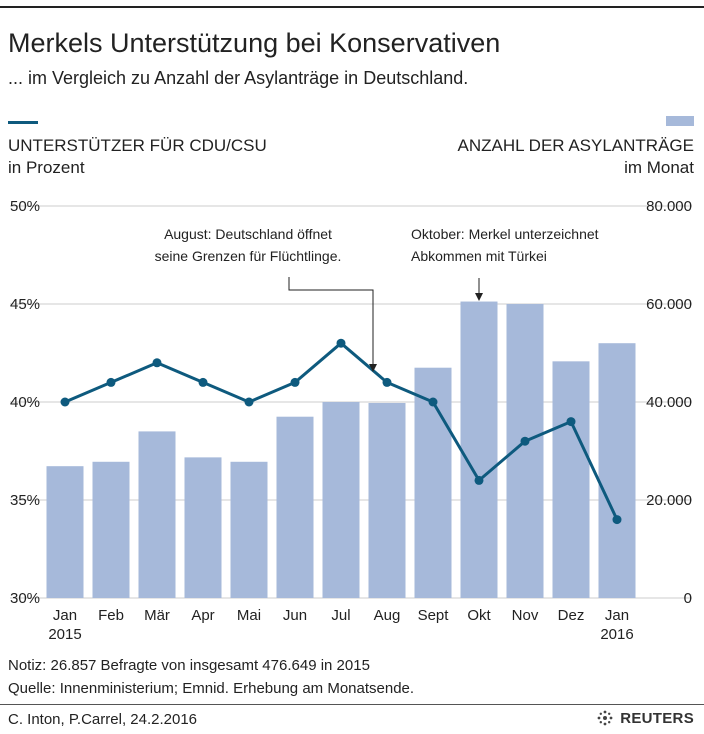 This screenshot has width=704, height=734. I want to click on category-label: Mär, so click(157, 615).